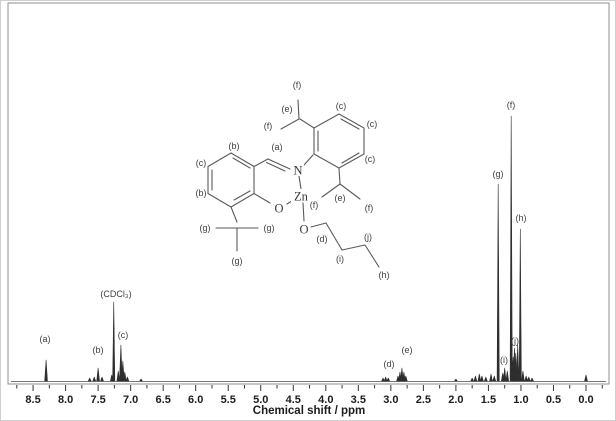 This screenshot has height=421, width=616. I want to click on x-axis-tick-label: 3.5, so click(358, 400).